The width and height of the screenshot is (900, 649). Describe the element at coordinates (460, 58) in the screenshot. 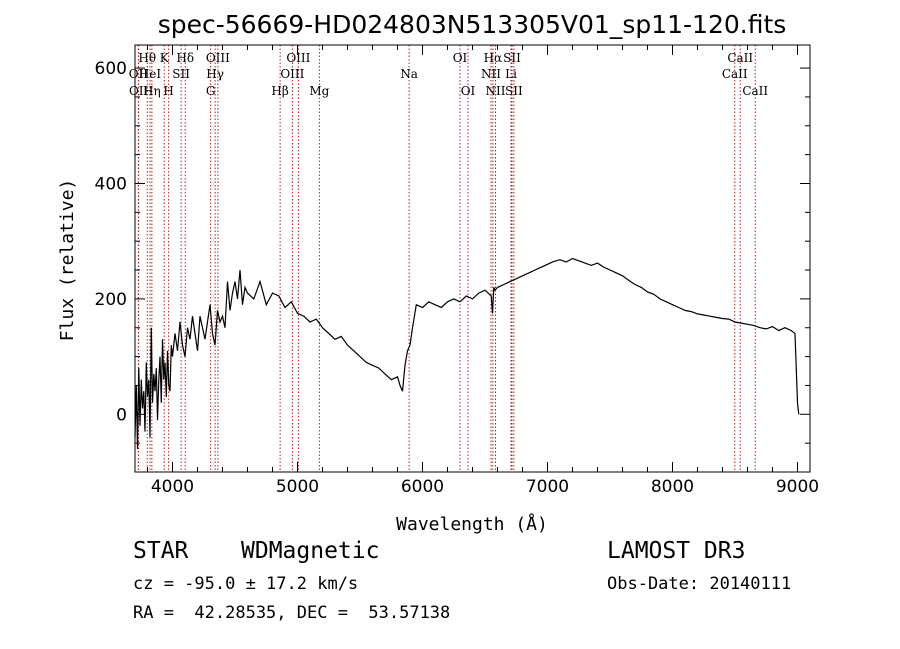

I see `line-label-17: OI` at that location.